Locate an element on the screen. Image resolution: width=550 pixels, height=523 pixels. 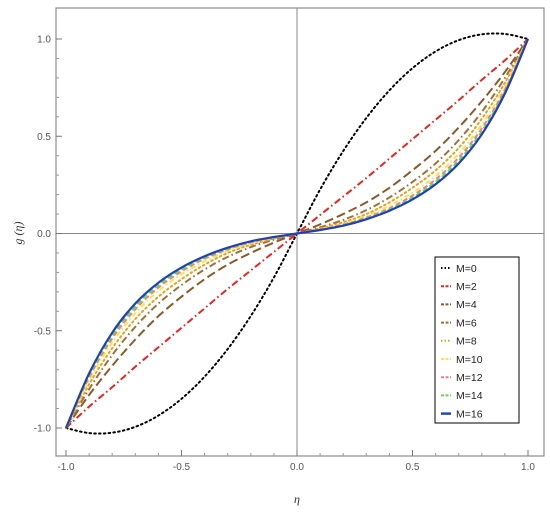
y-tick-label: -1.0 is located at coordinates (43, 429).